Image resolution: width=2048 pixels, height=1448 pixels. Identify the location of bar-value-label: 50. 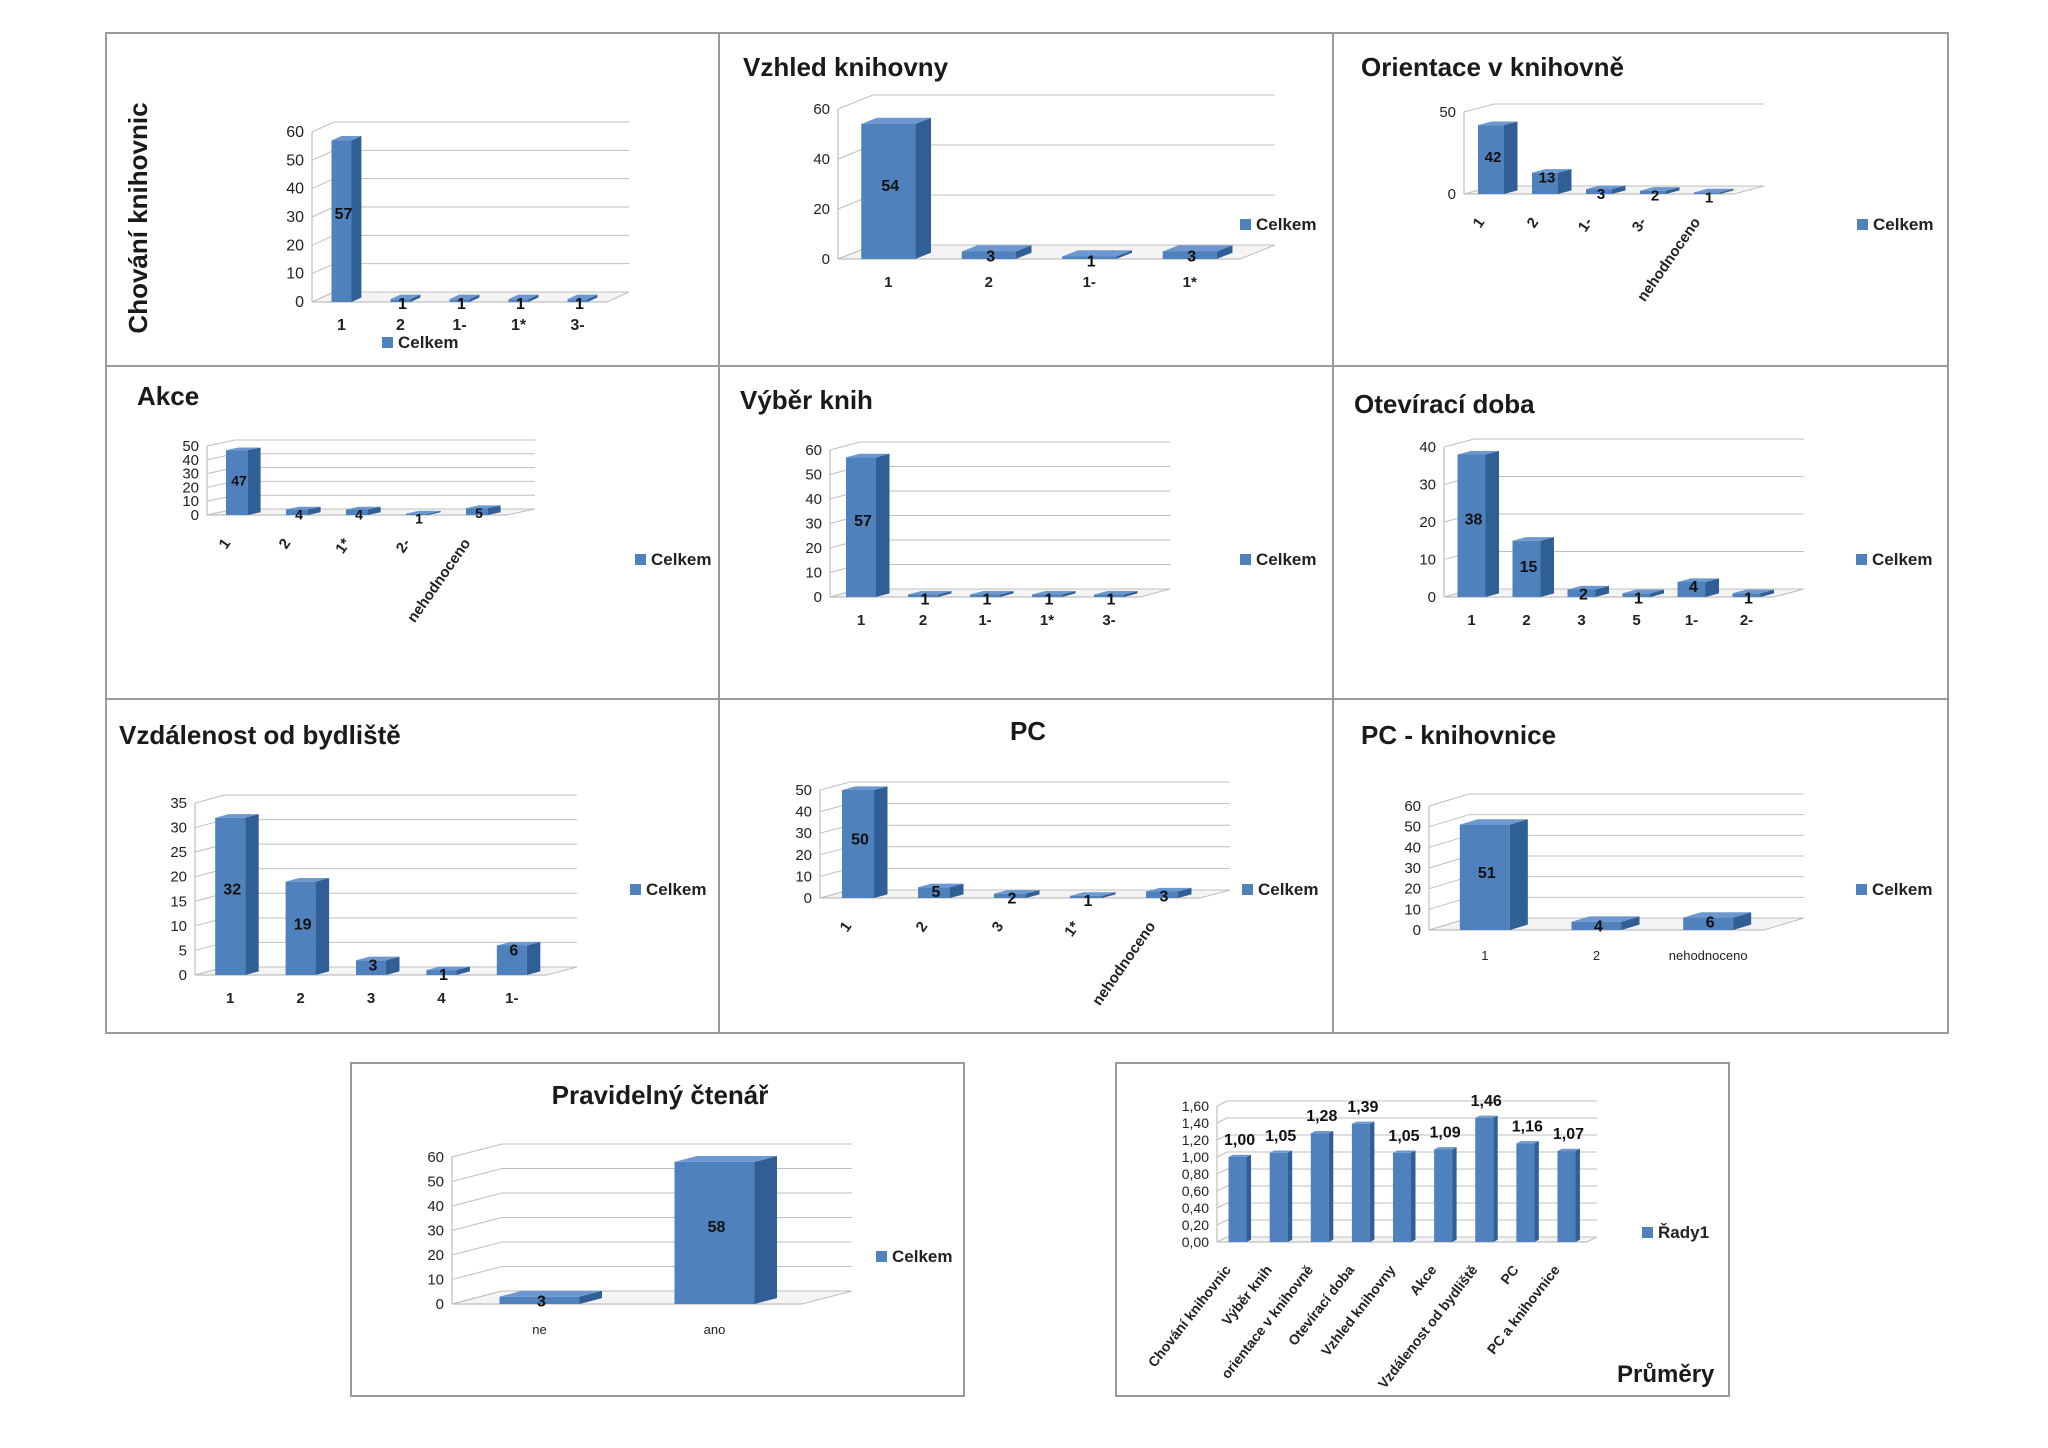
(860, 840).